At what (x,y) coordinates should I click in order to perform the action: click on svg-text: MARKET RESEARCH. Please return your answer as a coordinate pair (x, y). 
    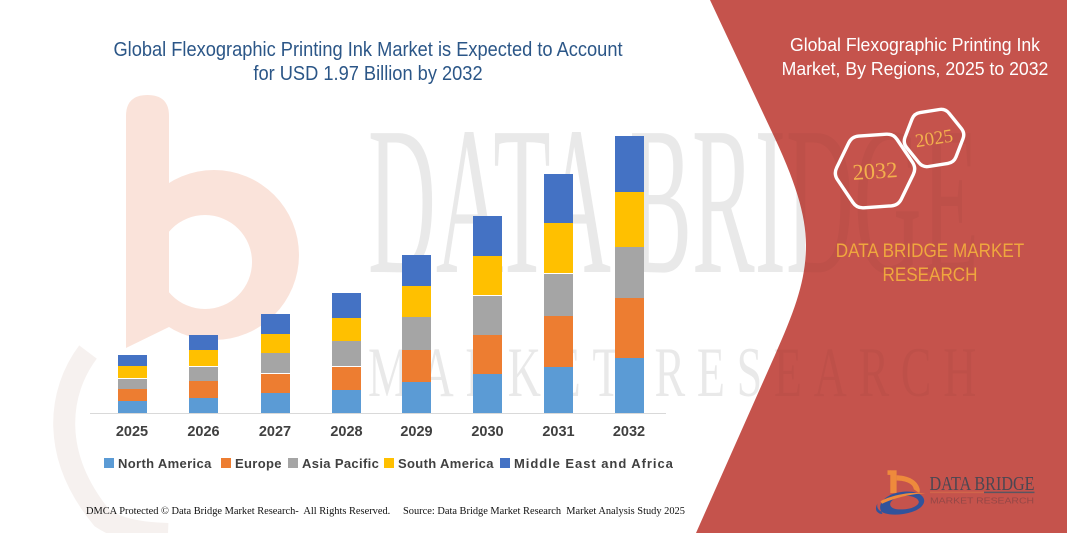
    Looking at the image, I should click on (982, 501).